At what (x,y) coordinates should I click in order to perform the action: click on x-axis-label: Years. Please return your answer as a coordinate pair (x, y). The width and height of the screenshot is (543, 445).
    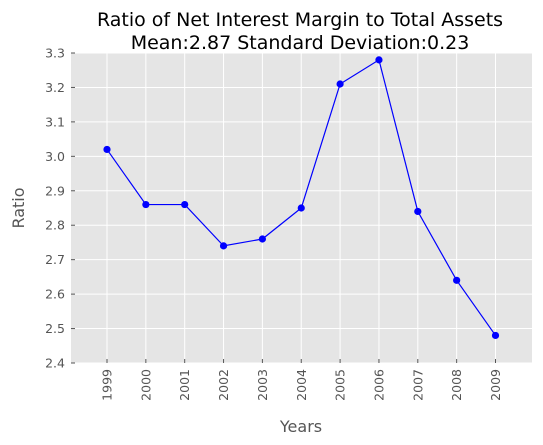
    Looking at the image, I should click on (300, 426).